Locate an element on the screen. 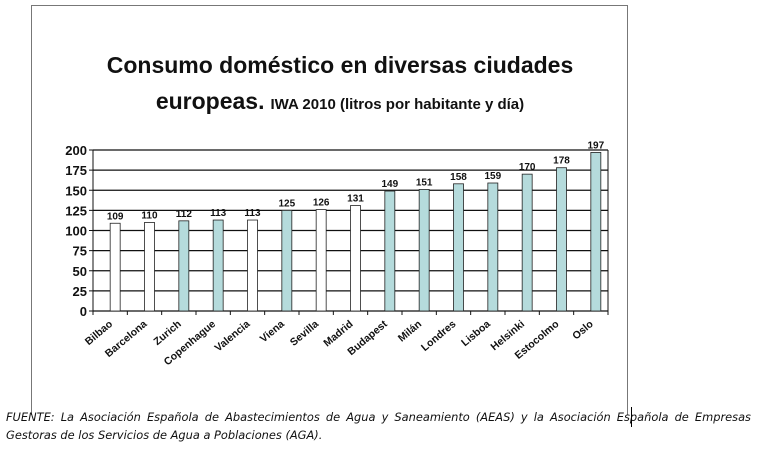 This screenshot has height=451, width=759. chart-title-cont: europeas. is located at coordinates (210, 101).